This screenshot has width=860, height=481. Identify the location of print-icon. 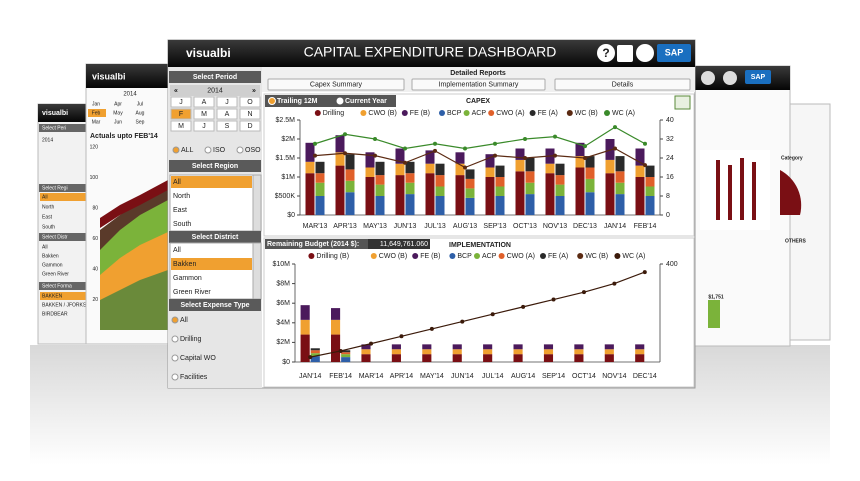
(708, 78).